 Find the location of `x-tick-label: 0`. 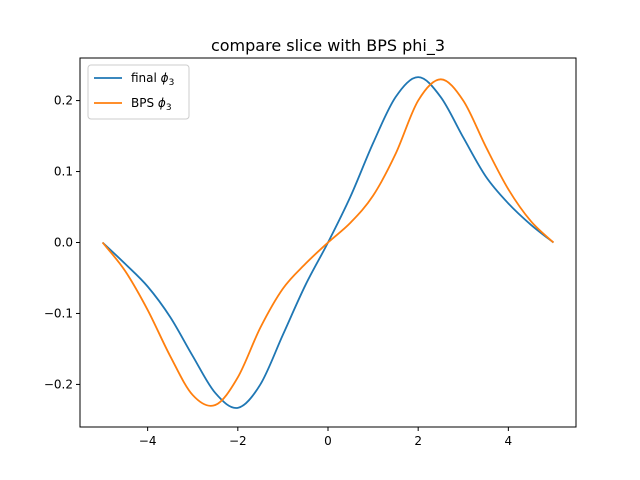

x-tick-label: 0 is located at coordinates (328, 441).